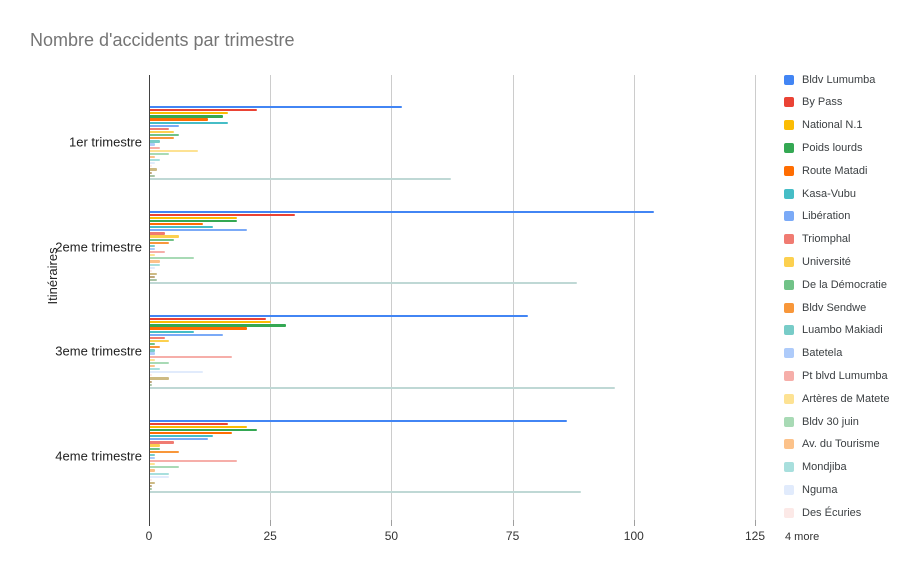 This screenshot has height=575, width=917. Describe the element at coordinates (825, 308) in the screenshot. I see `legend-item: Bldv Sendwe` at that location.